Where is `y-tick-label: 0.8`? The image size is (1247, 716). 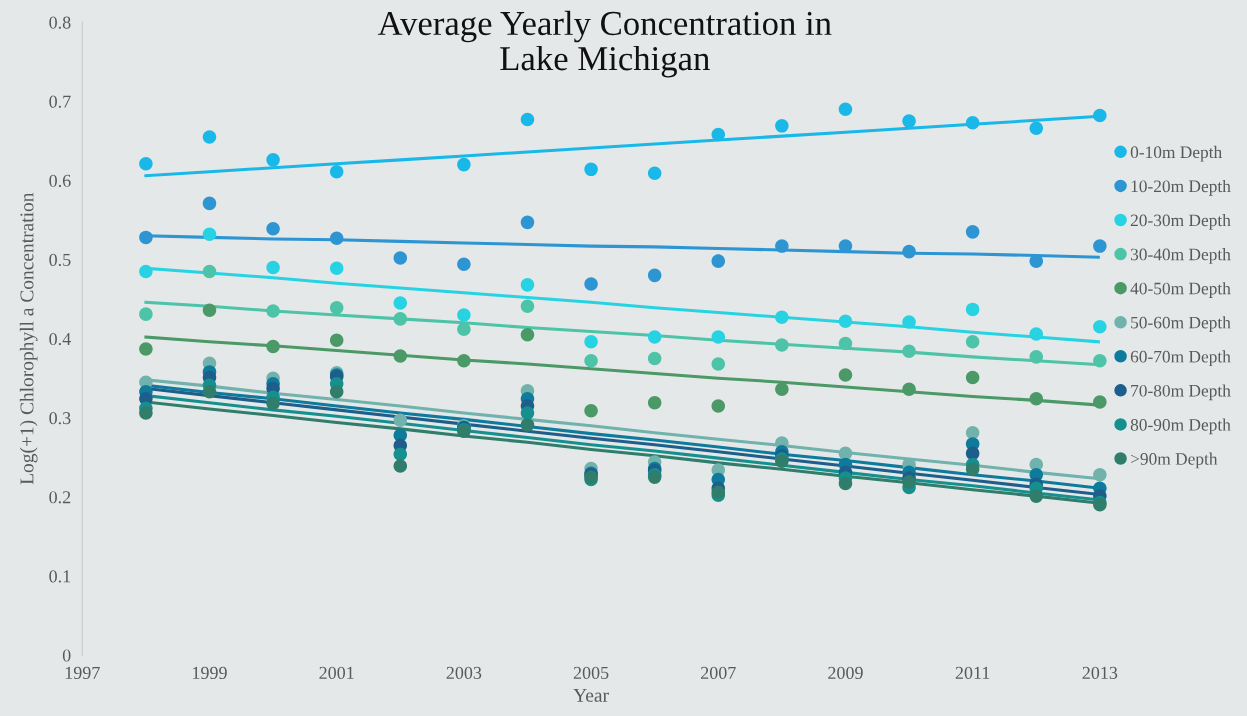 y-tick-label: 0.8 is located at coordinates (60, 22).